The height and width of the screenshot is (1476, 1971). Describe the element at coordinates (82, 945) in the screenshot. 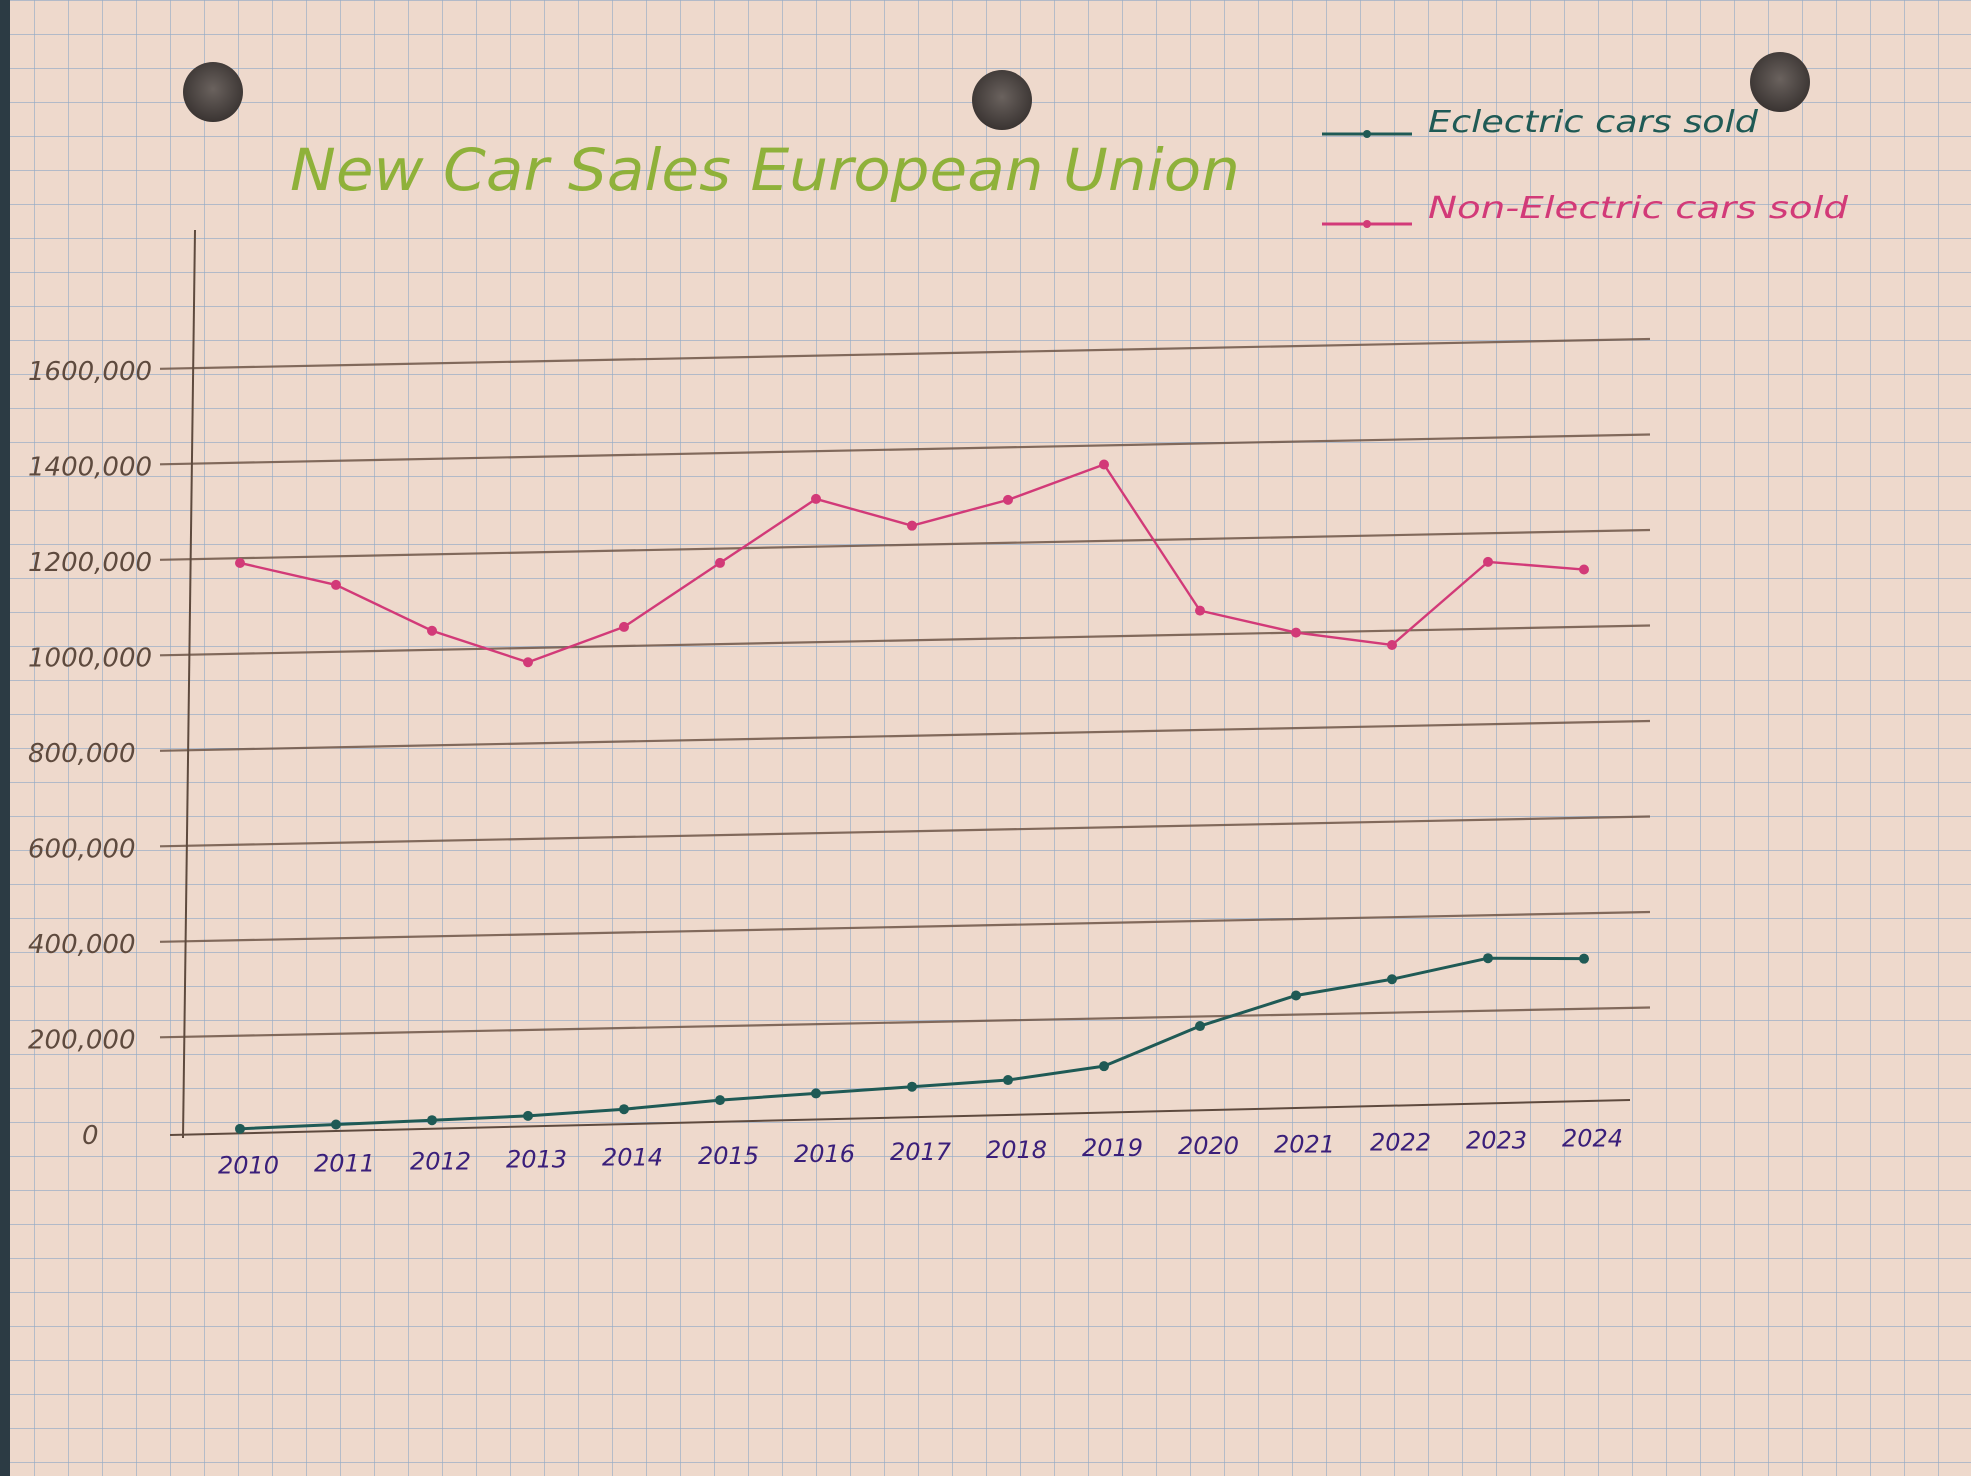

I see `y-tick-label: 400,000` at that location.